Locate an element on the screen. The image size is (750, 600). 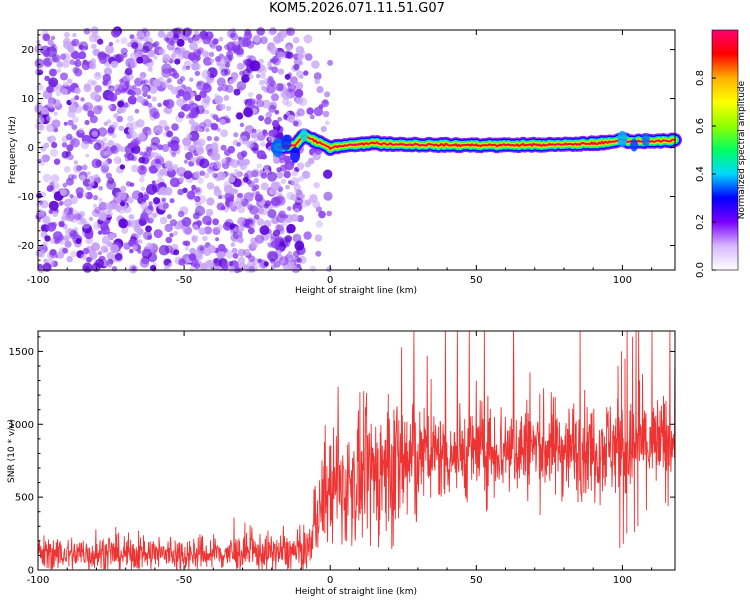
colorbar-tick-label: 0.6 is located at coordinates (700, 126).